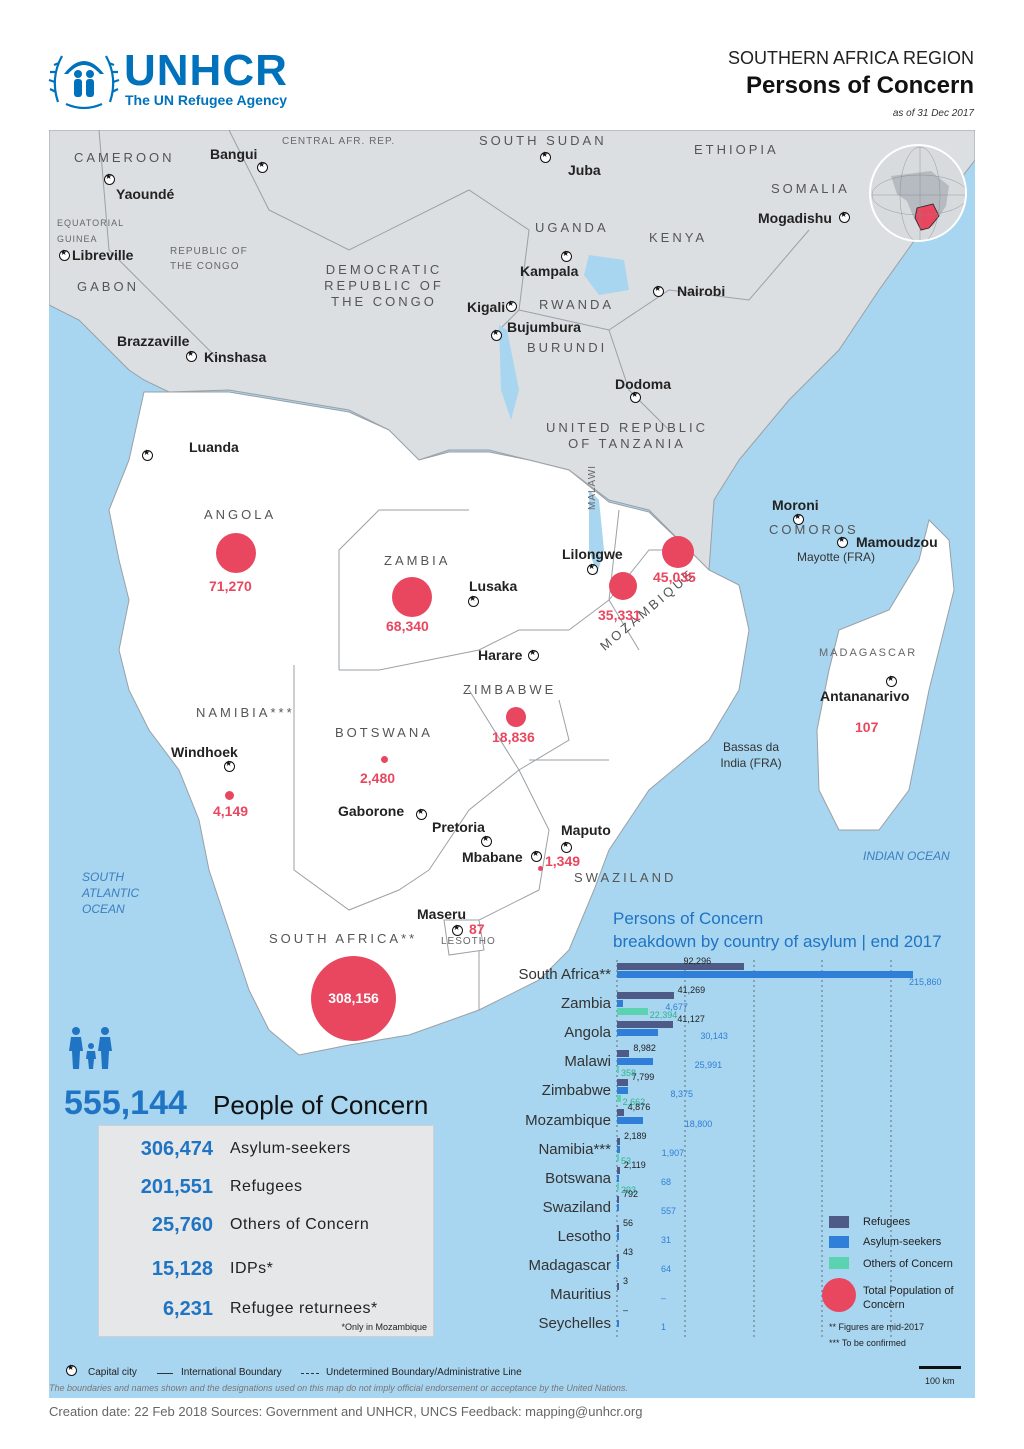 Image resolution: width=1024 pixels, height=1449 pixels. What do you see at coordinates (697, 961) in the screenshot?
I see `chart-data-label: 92,296` at bounding box center [697, 961].